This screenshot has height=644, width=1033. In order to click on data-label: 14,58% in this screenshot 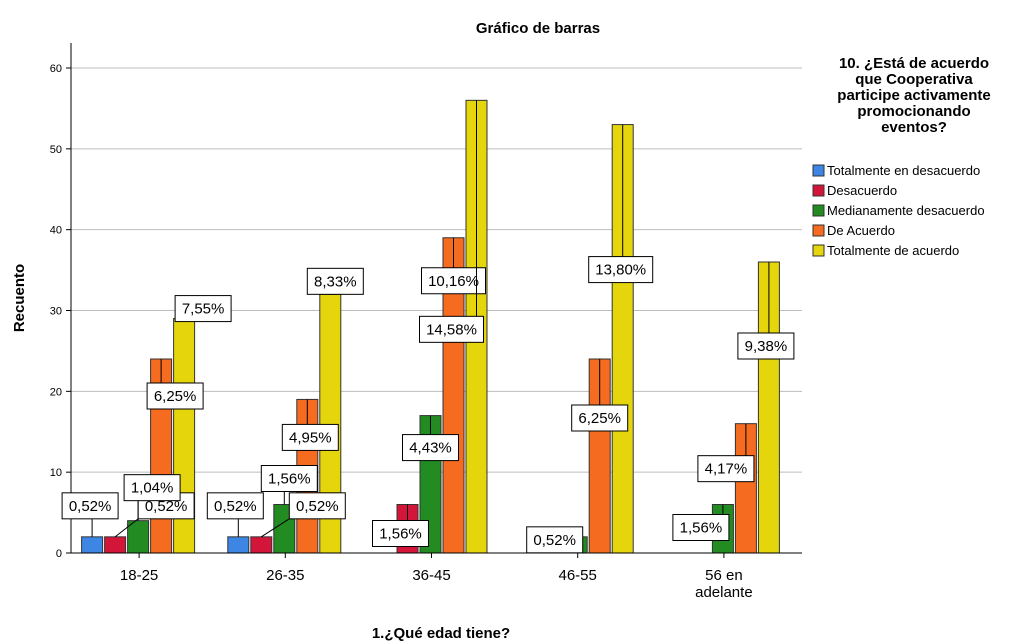, I will do `click(451, 329)`.